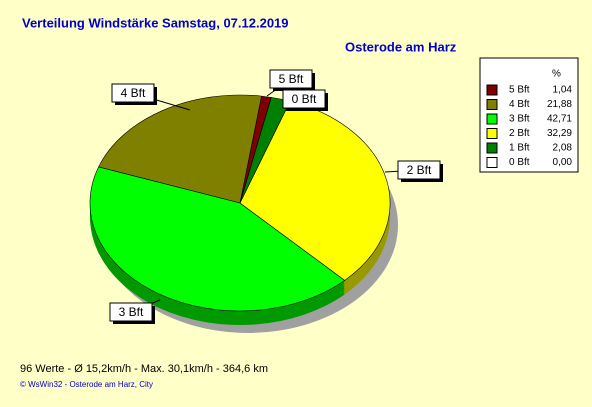  I want to click on slice-label: 0 Bft, so click(304, 99).